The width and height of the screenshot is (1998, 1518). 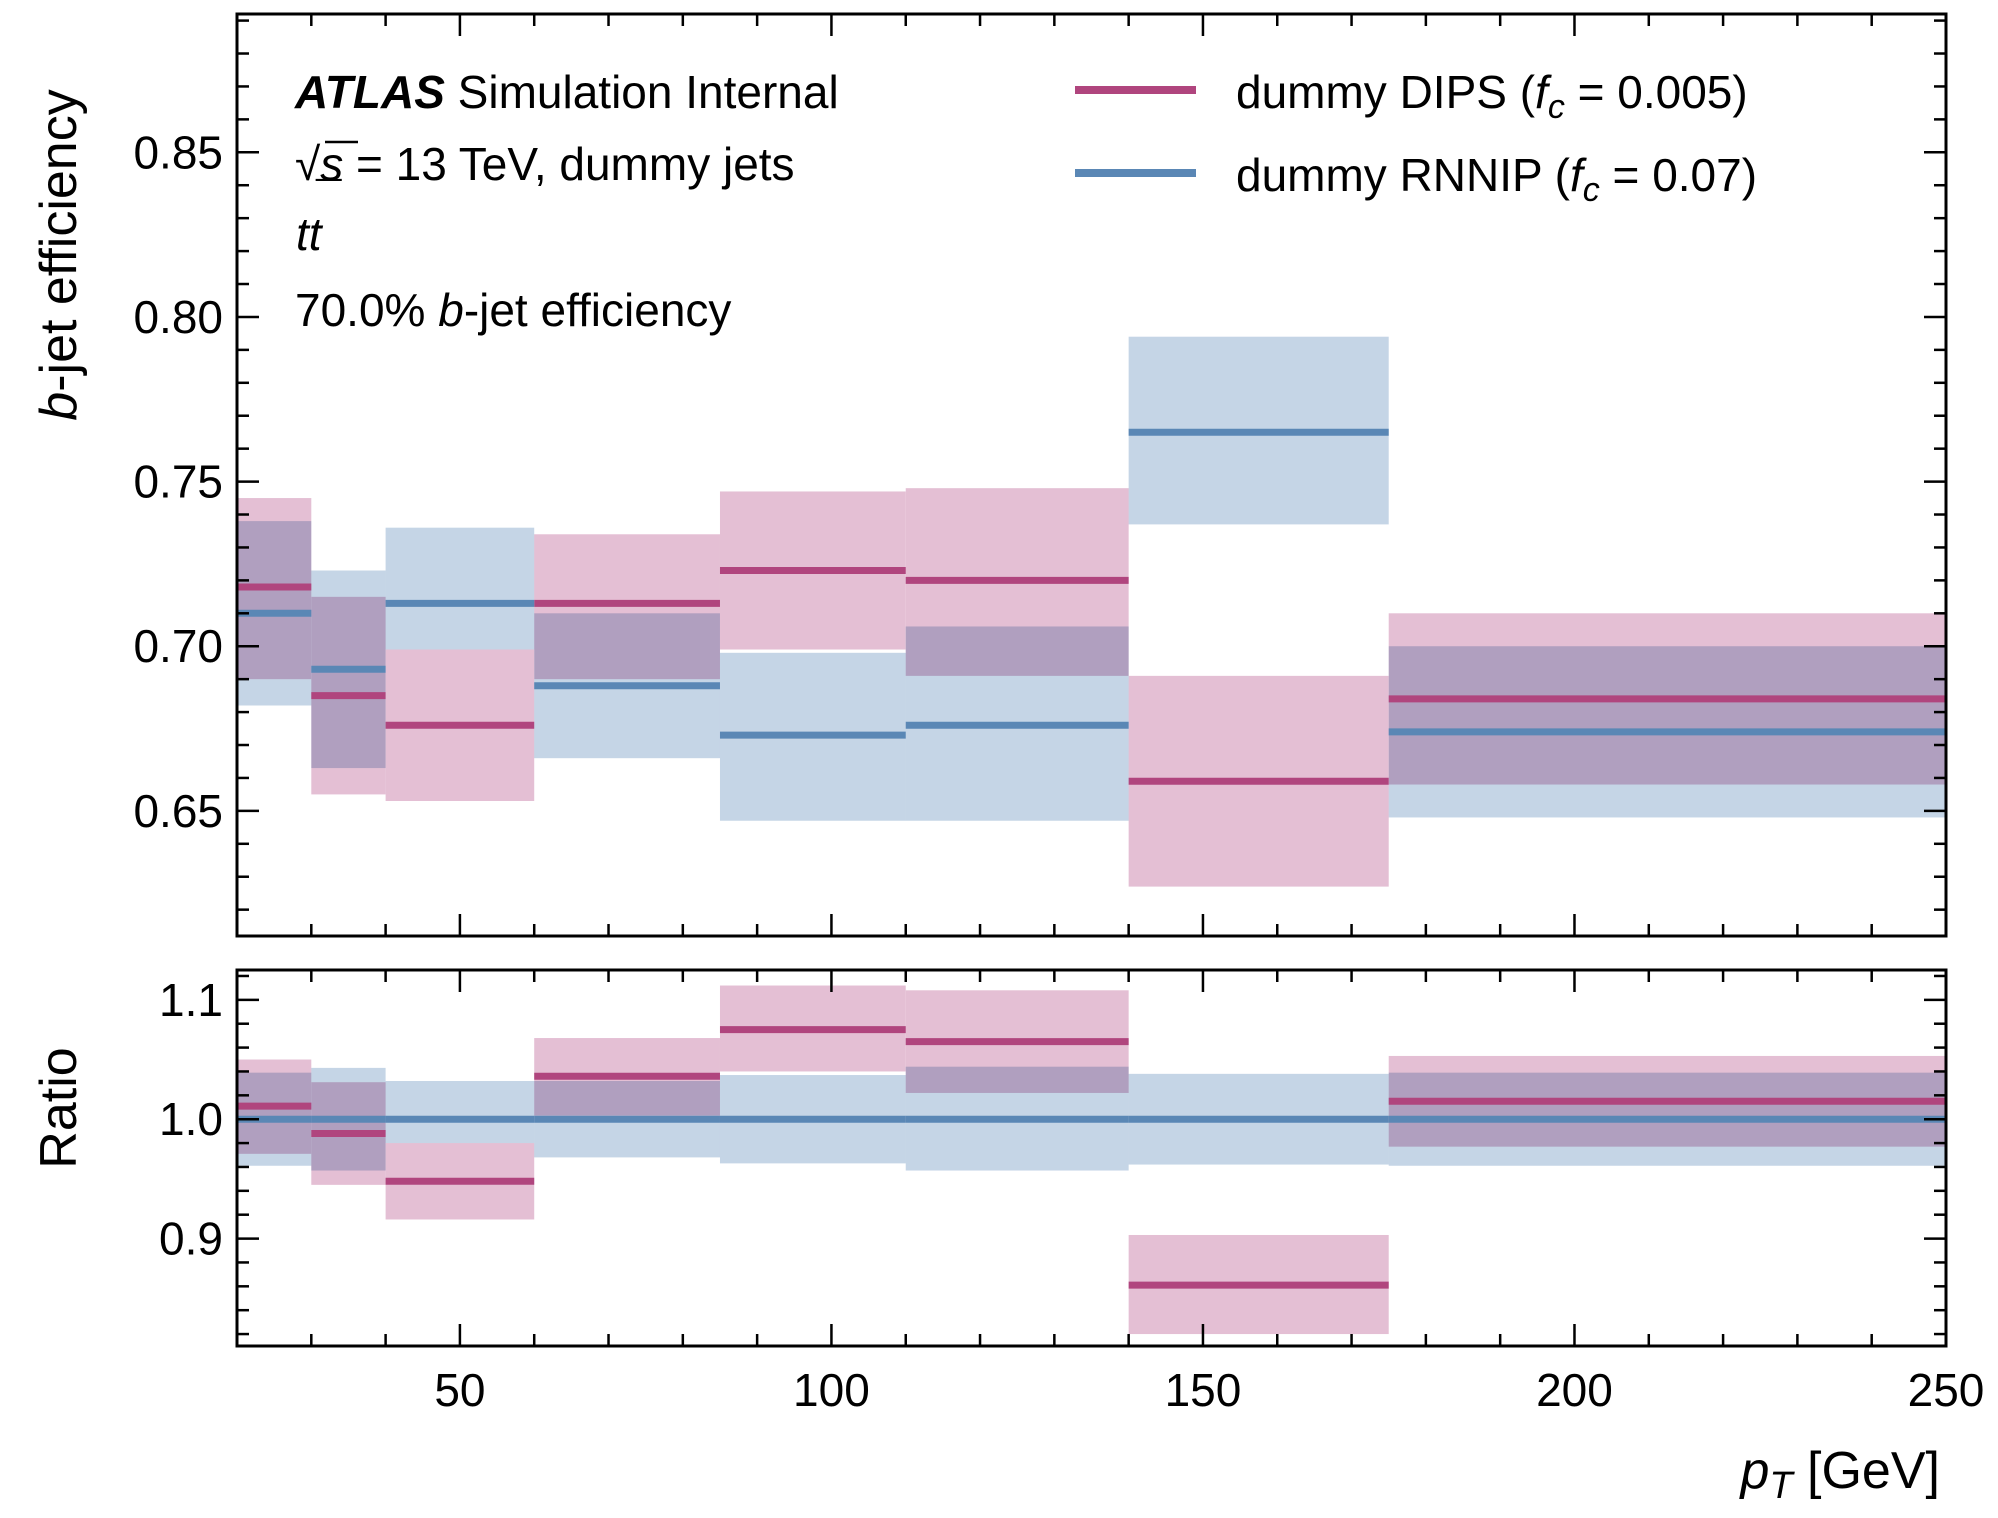 I want to click on ratio-y-tick-label: 1.1, so click(x=191, y=1000).